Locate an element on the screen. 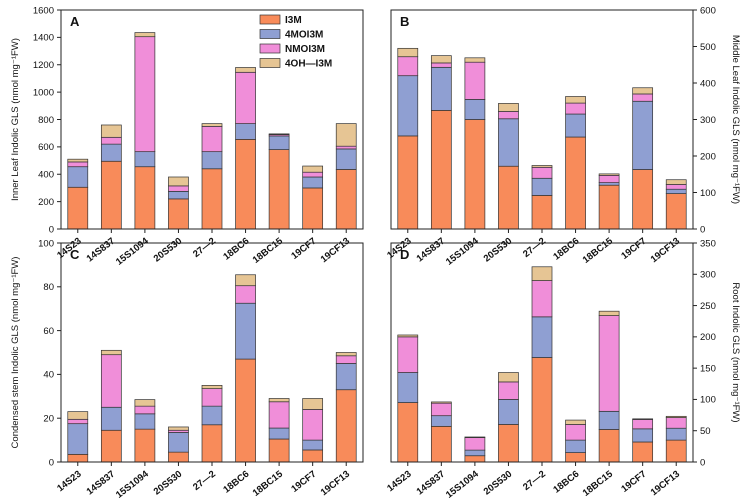 Image resolution: width=752 pixels, height=502 pixels. y-tick-label: 150 is located at coordinates (708, 368).